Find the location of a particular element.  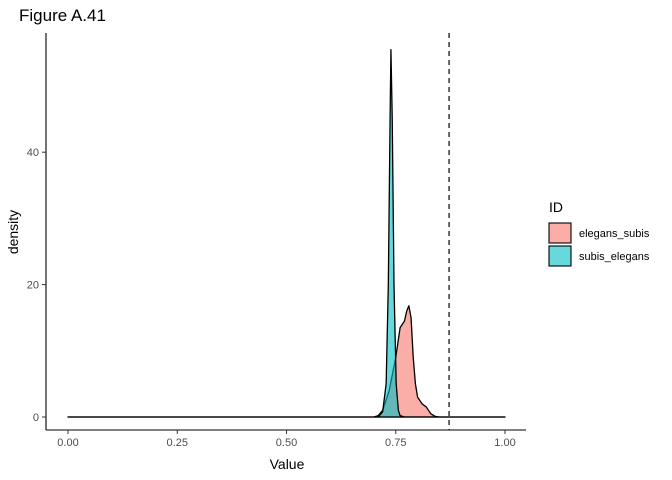

legend: ID elegans_subis subis_elegans is located at coordinates (599, 233).